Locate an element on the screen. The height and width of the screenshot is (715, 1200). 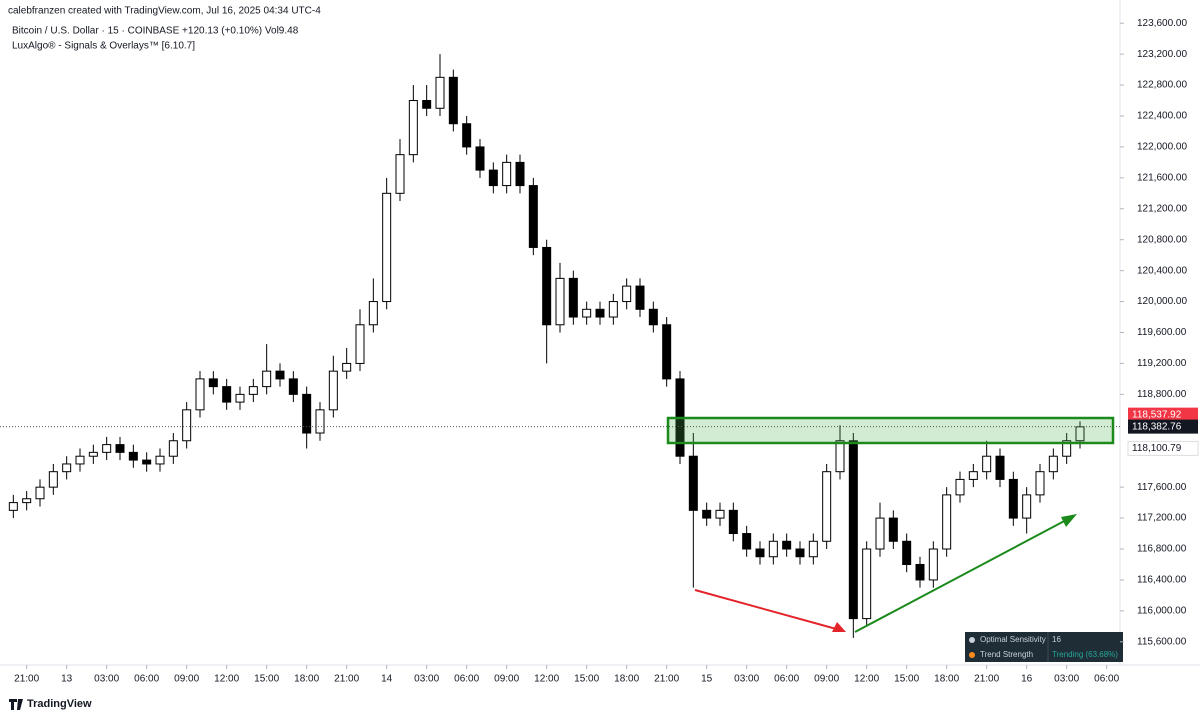
resistance-zone is located at coordinates (890, 430).